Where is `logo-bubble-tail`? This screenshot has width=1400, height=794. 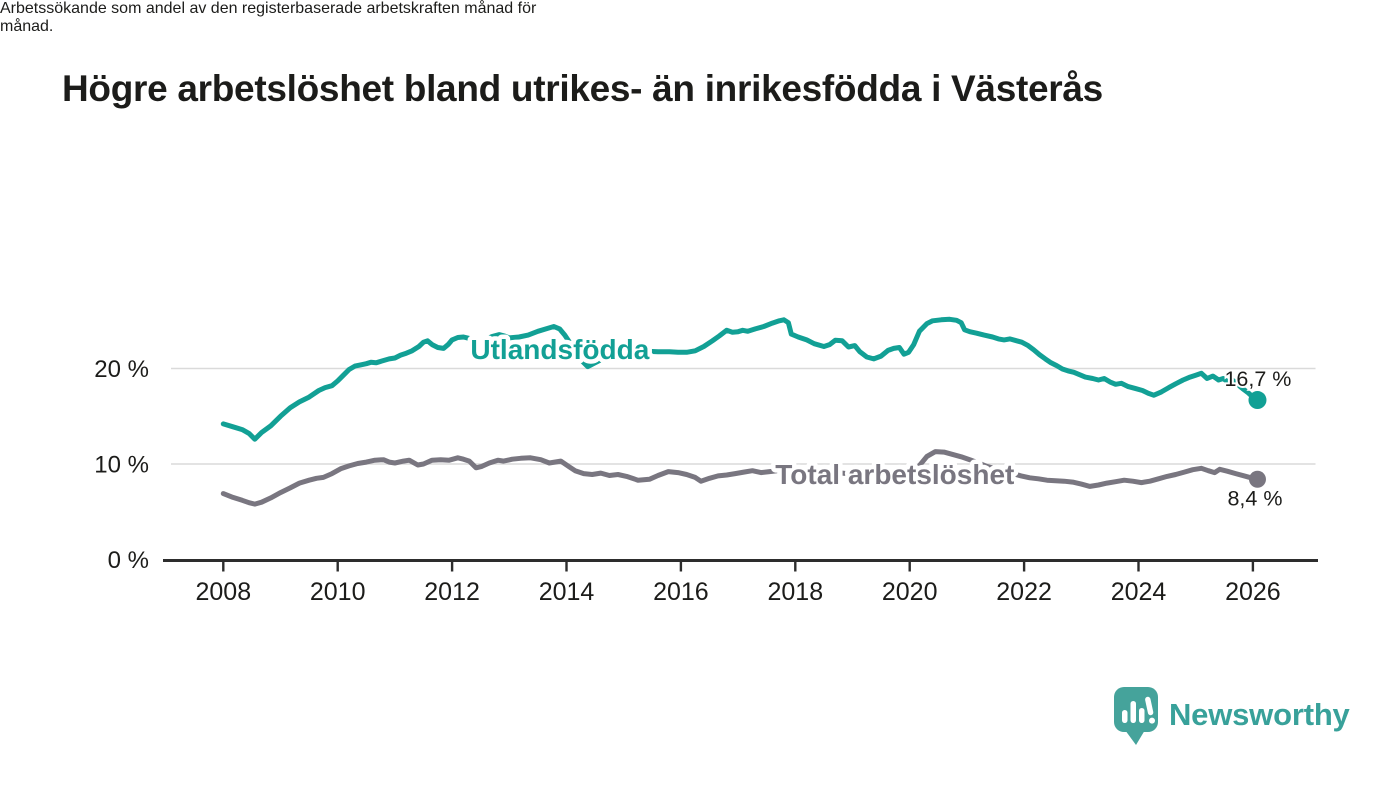 logo-bubble-tail is located at coordinates (1135, 737).